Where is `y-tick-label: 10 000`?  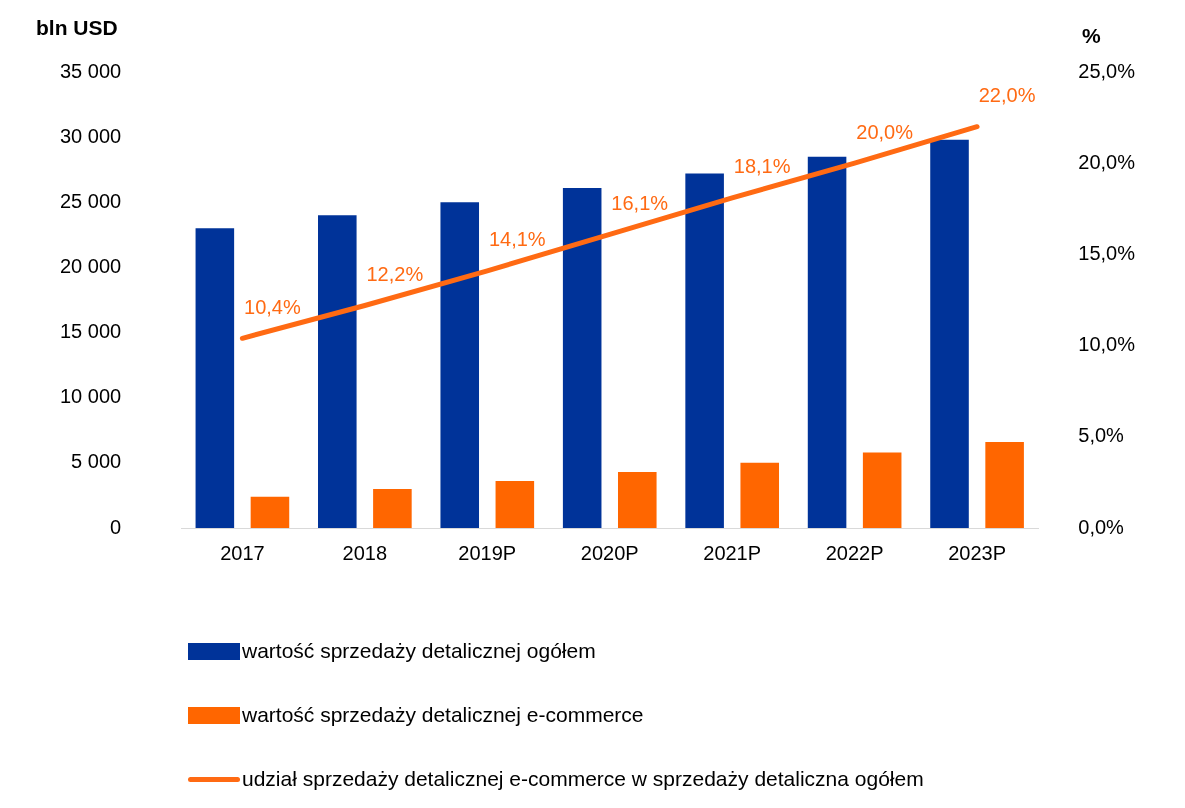 y-tick-label: 10 000 is located at coordinates (91, 396).